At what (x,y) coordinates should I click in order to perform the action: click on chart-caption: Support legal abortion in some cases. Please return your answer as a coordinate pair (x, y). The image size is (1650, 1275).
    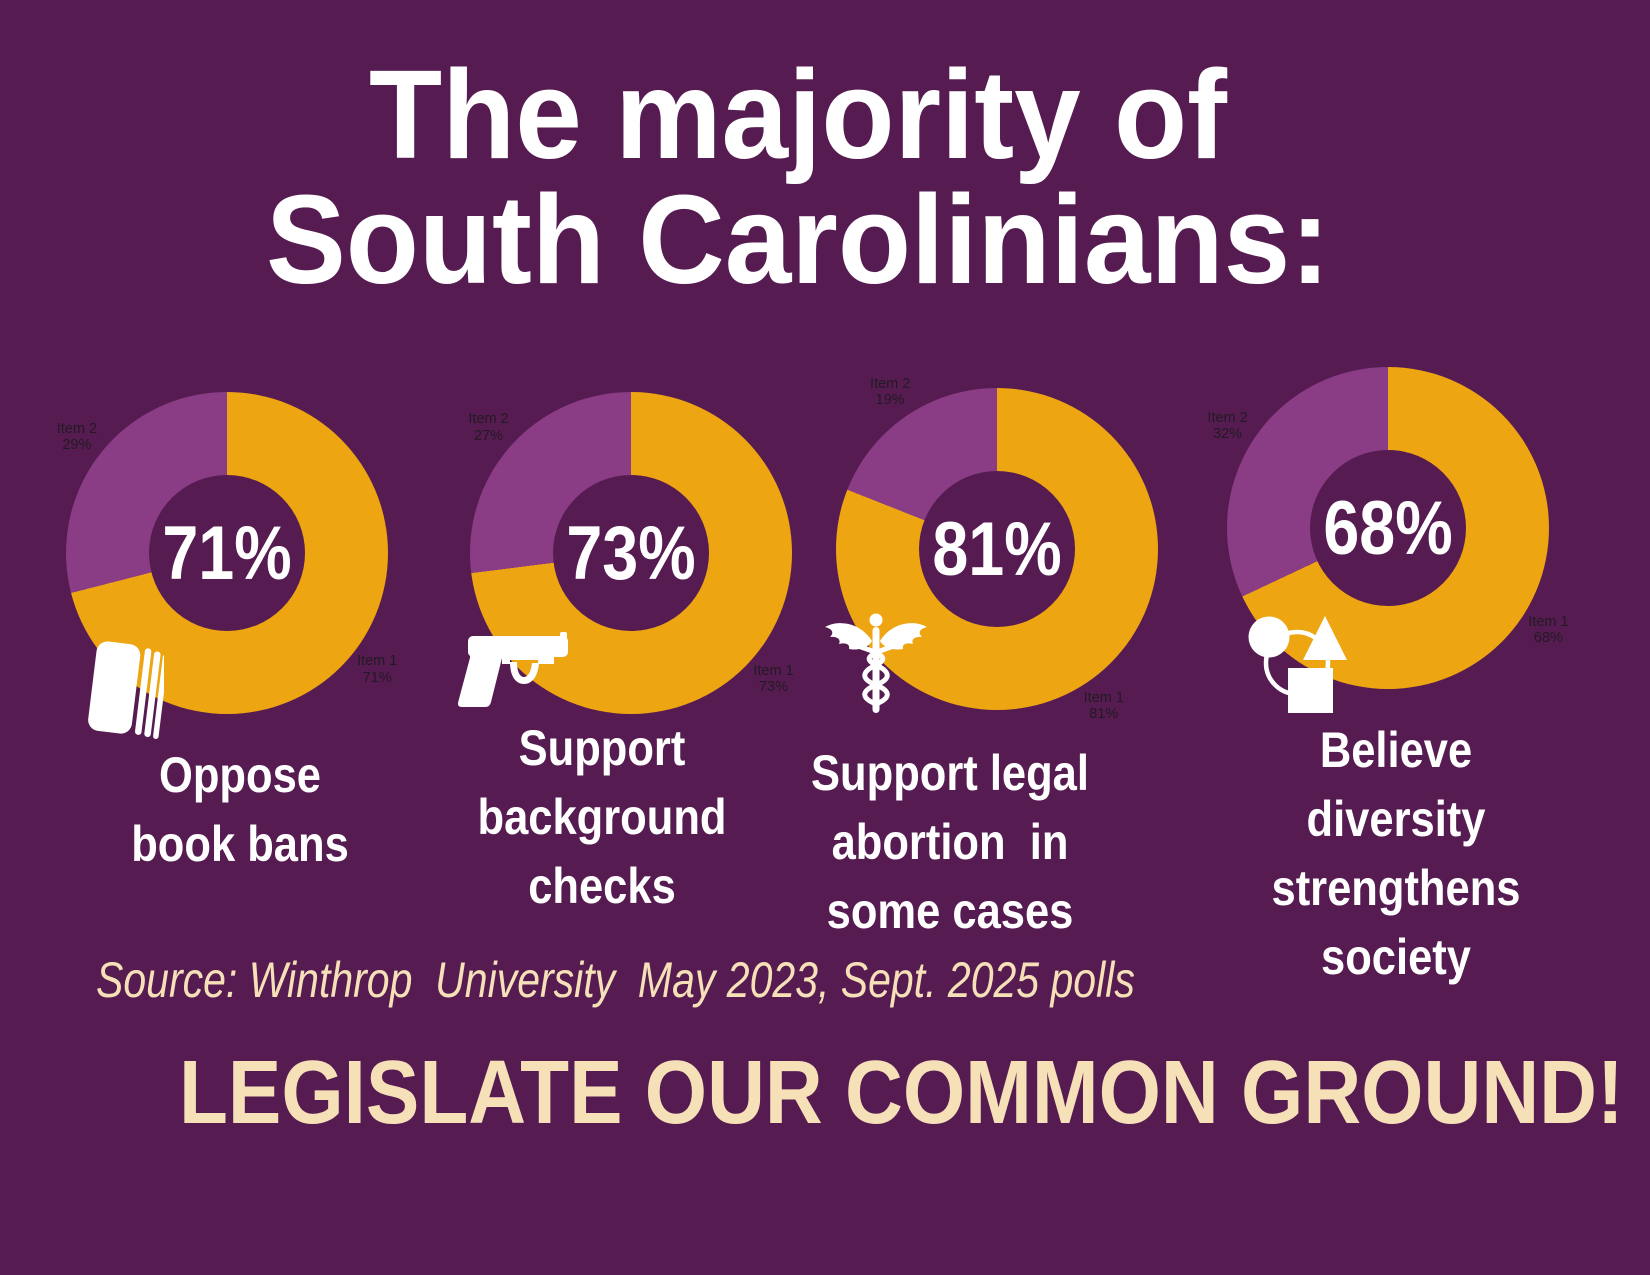
    Looking at the image, I should click on (950, 842).